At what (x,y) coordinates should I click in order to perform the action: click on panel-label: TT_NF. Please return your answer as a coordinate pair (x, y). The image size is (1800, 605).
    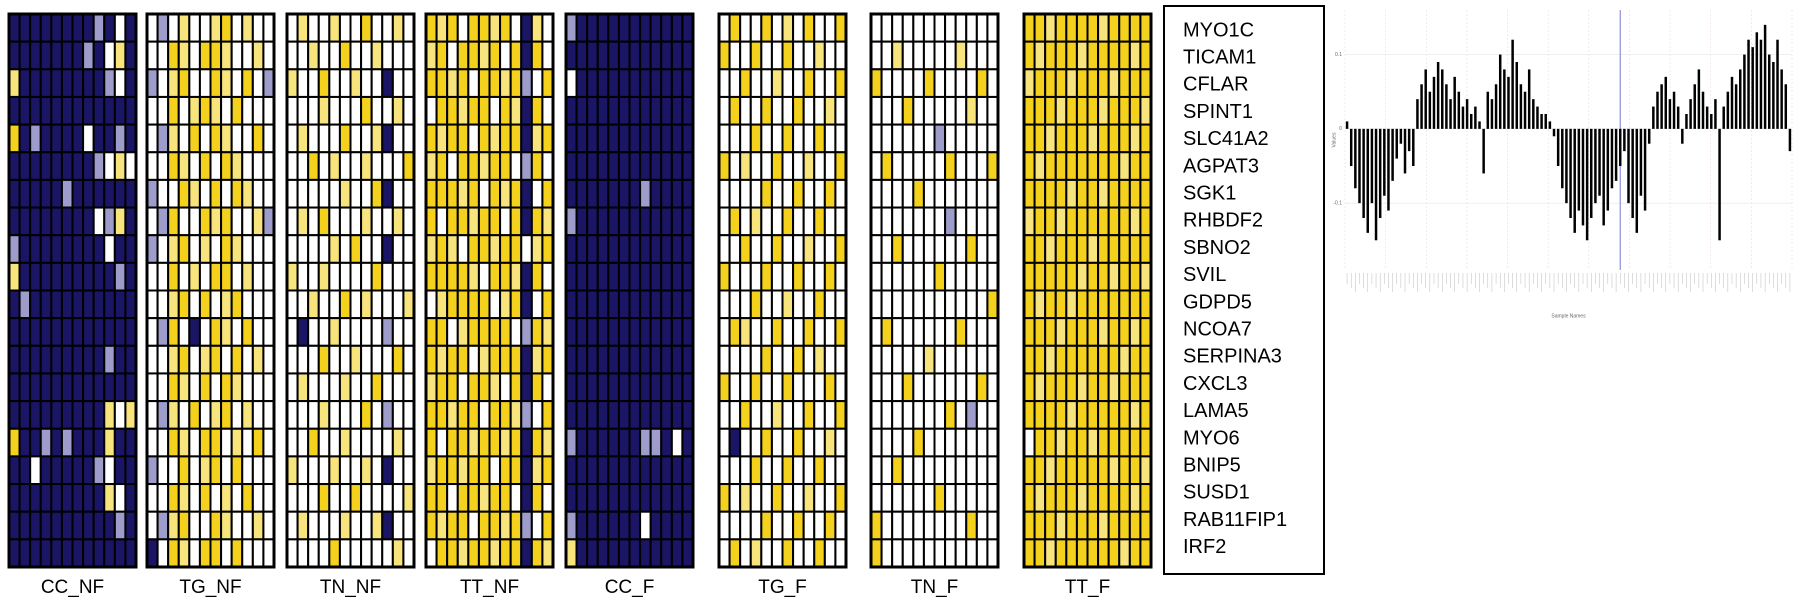
    Looking at the image, I should click on (489, 587).